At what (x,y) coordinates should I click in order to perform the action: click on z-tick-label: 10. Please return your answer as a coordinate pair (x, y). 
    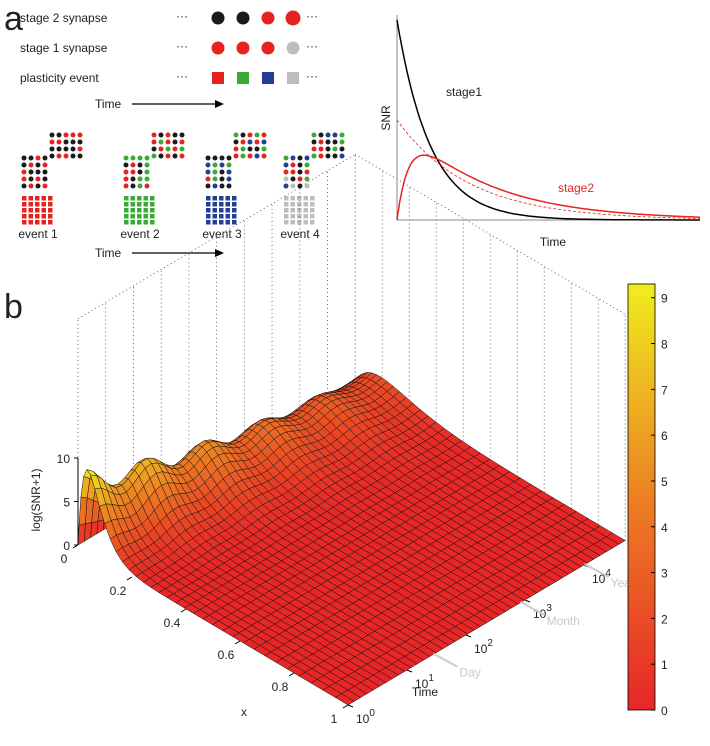
    Looking at the image, I should click on (64, 459).